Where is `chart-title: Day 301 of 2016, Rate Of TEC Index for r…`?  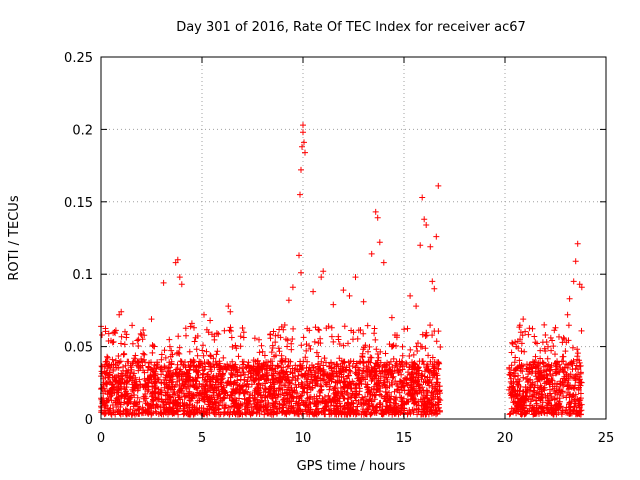
chart-title: Day 301 of 2016, Rate Of TEC Index for r… is located at coordinates (351, 27).